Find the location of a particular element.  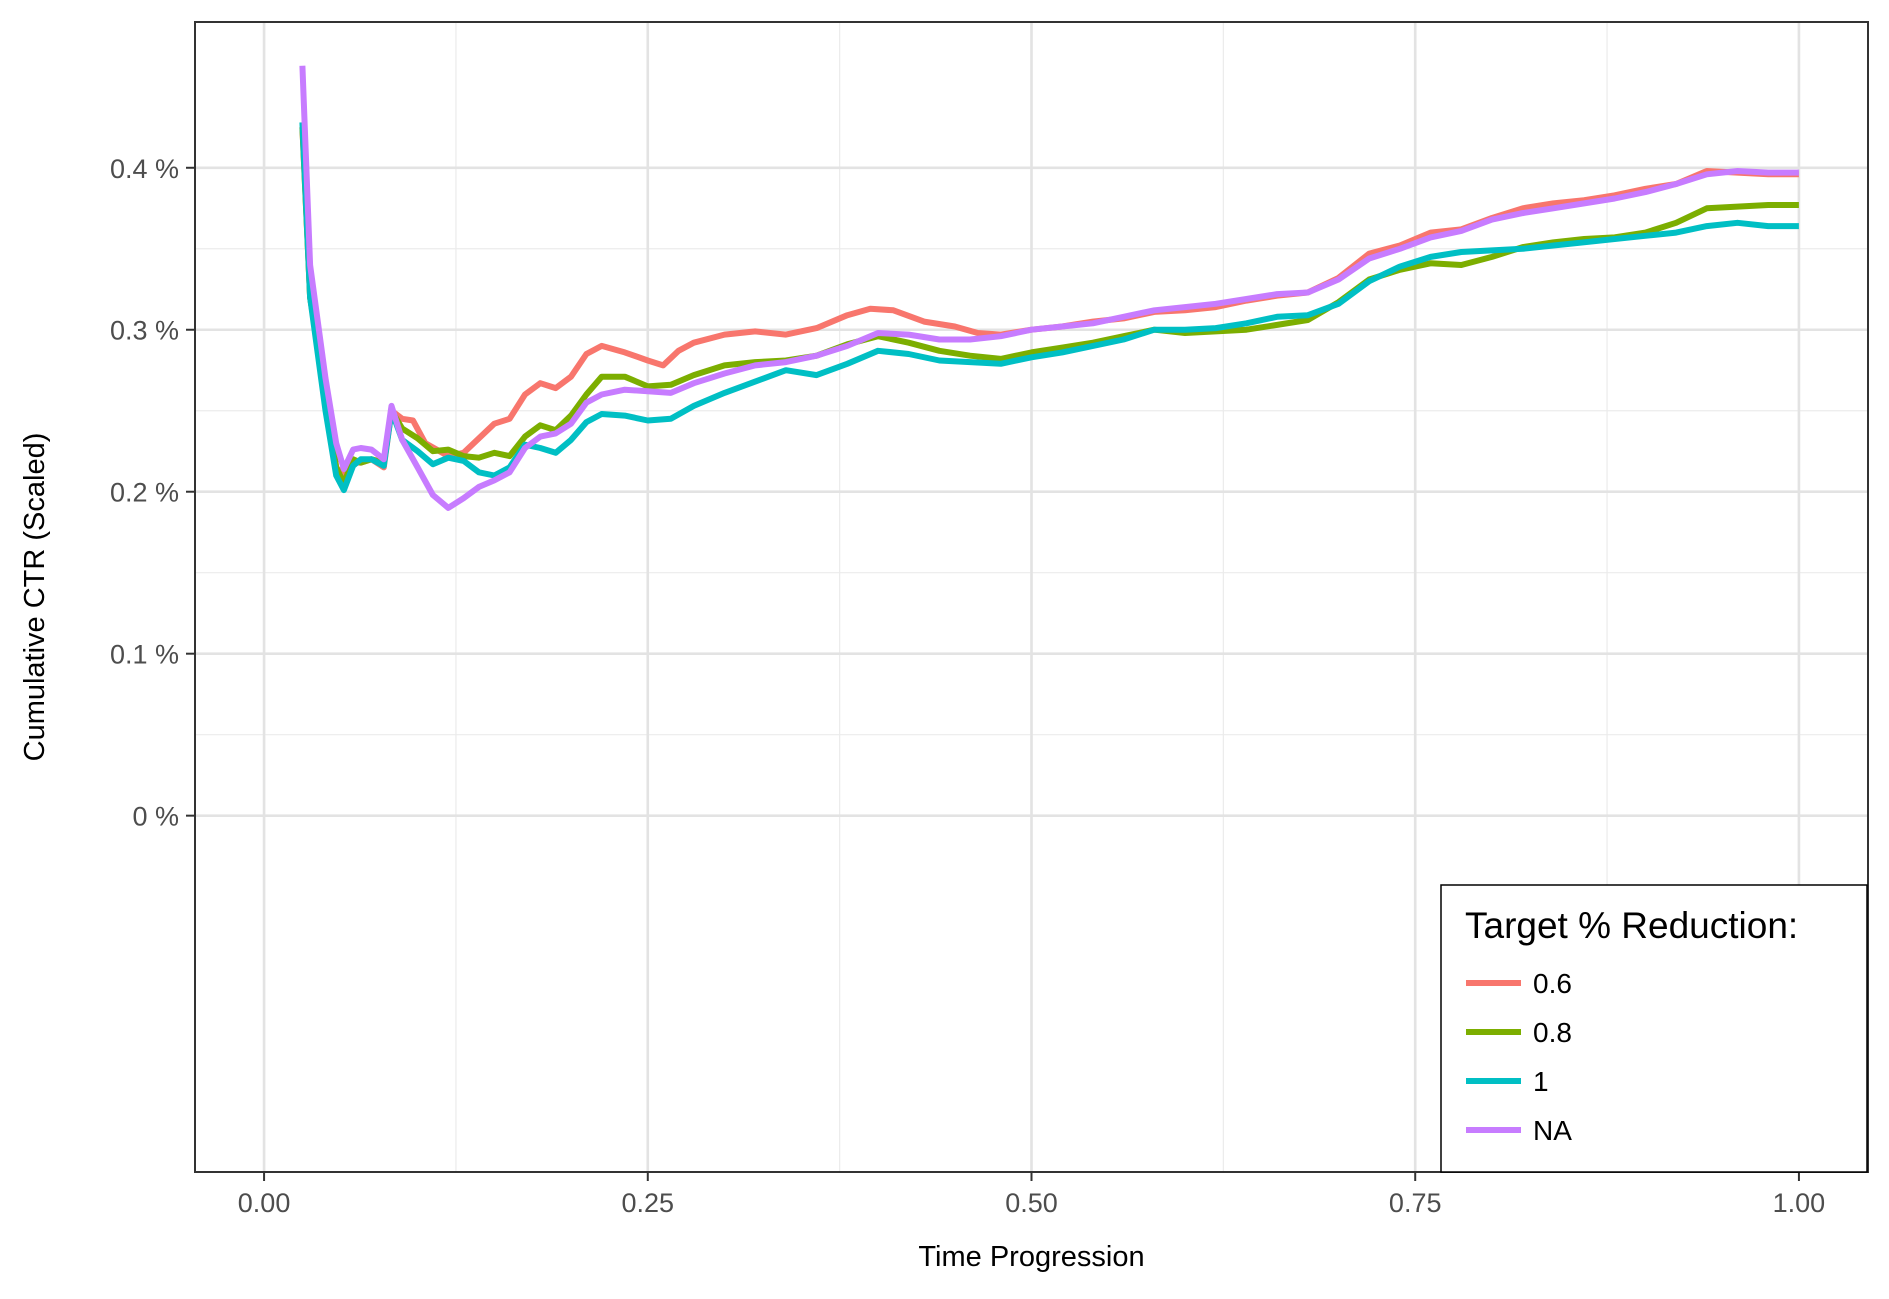

y-tick-label: 0 % is located at coordinates (155, 817).